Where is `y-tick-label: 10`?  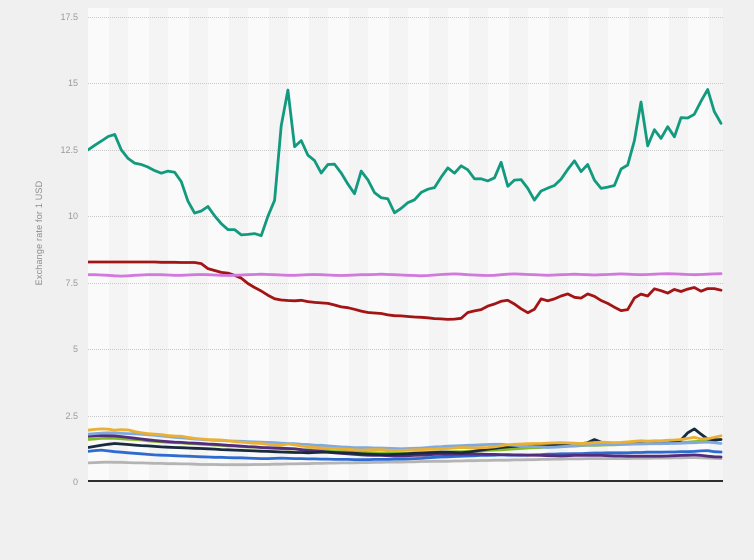 y-tick-label: 10 is located at coordinates (72, 216).